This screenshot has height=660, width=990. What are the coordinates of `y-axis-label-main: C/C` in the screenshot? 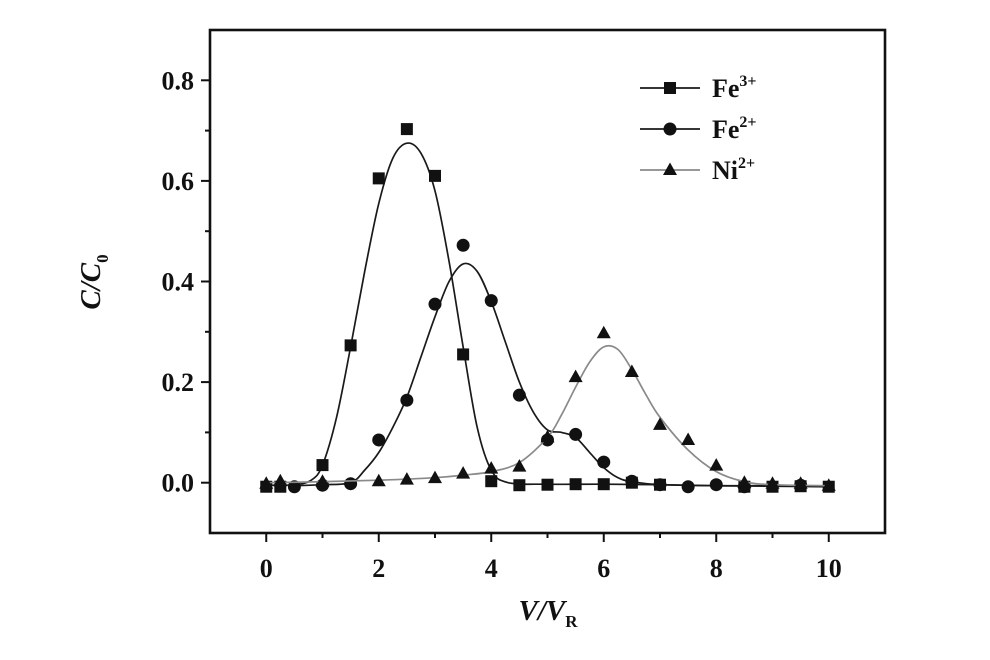 It's located at (91, 285).